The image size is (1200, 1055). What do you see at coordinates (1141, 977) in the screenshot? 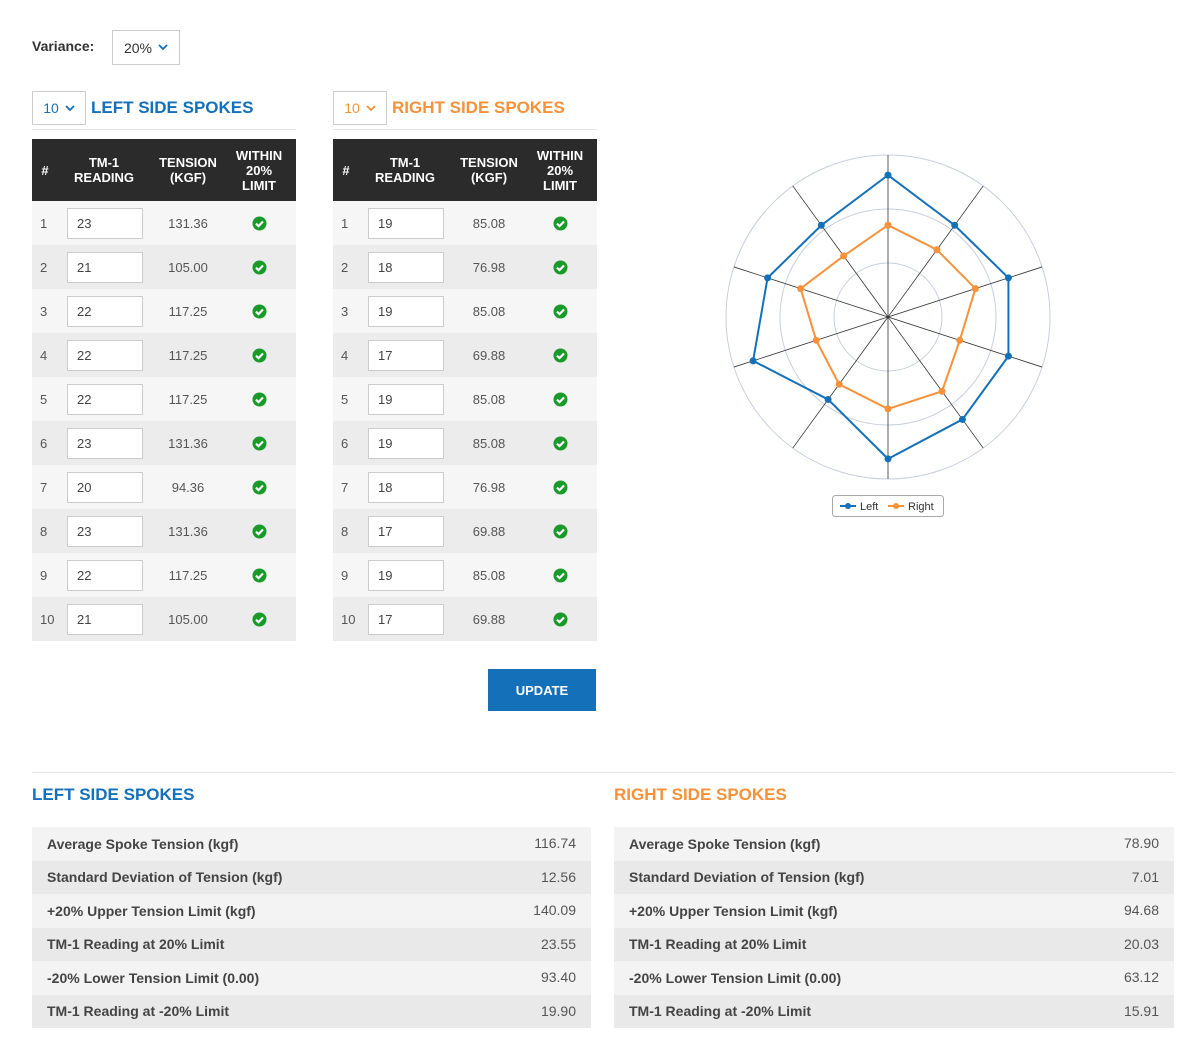
I see `summary-value: 63.12` at bounding box center [1141, 977].